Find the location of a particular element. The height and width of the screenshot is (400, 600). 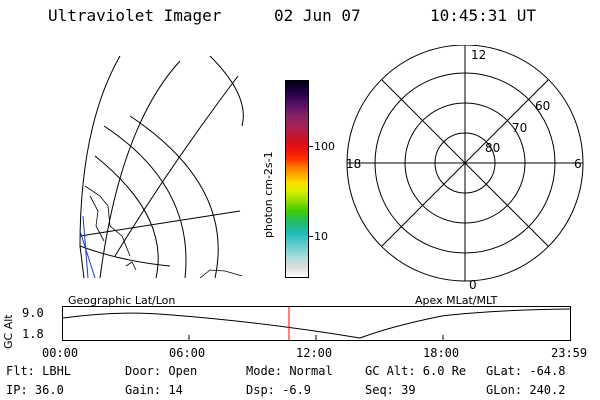

mode-status: Mode: Normal is located at coordinates (289, 371).